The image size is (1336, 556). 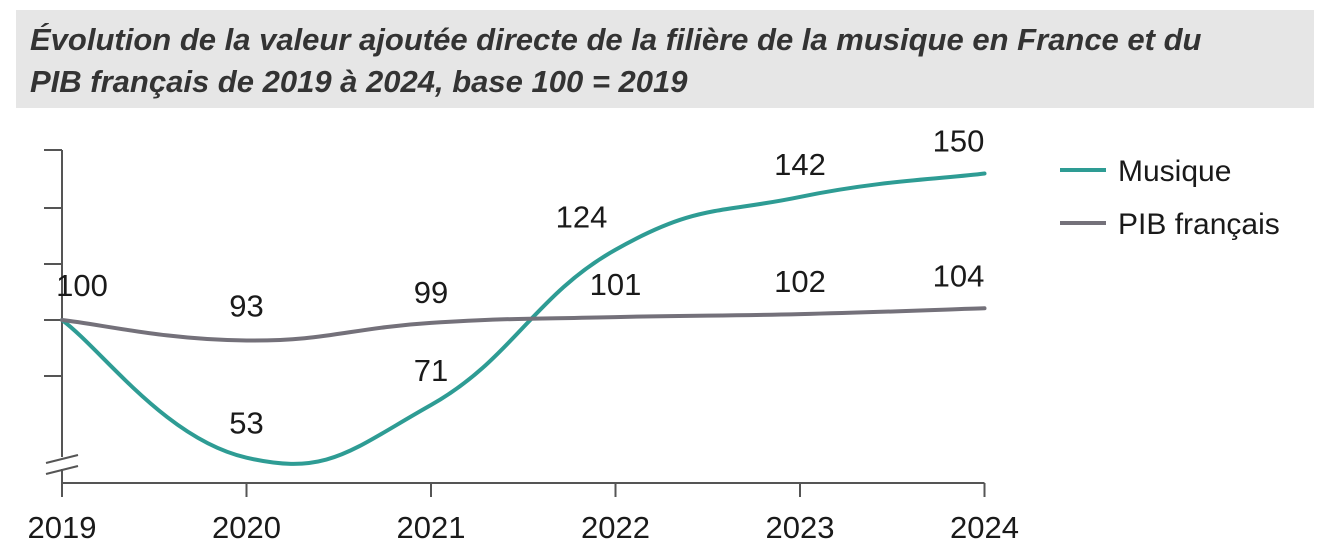 I want to click on x-tick-label: 2022, so click(x=615, y=527).